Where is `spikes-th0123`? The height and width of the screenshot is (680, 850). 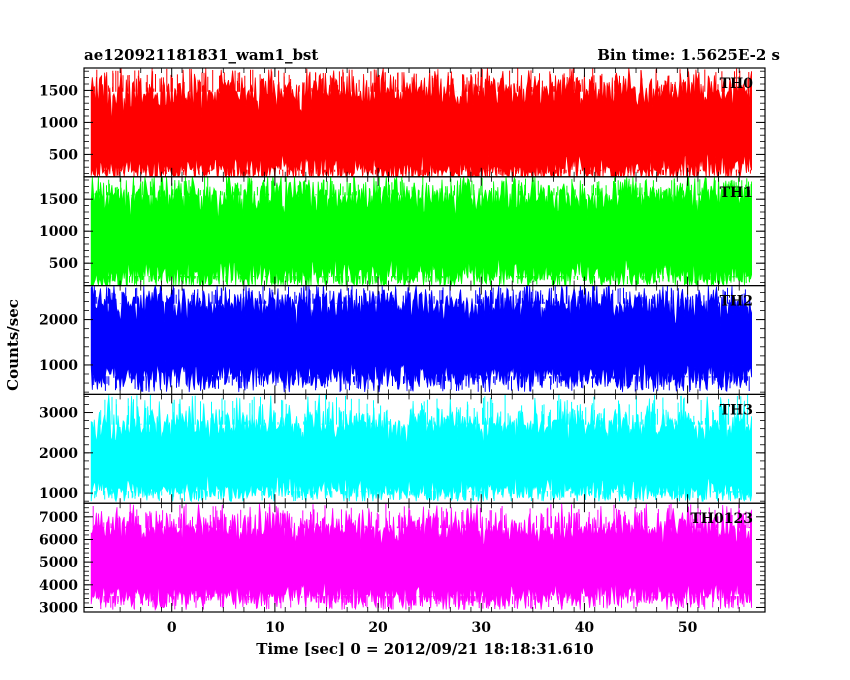
spikes-th0123 is located at coordinates (422, 556).